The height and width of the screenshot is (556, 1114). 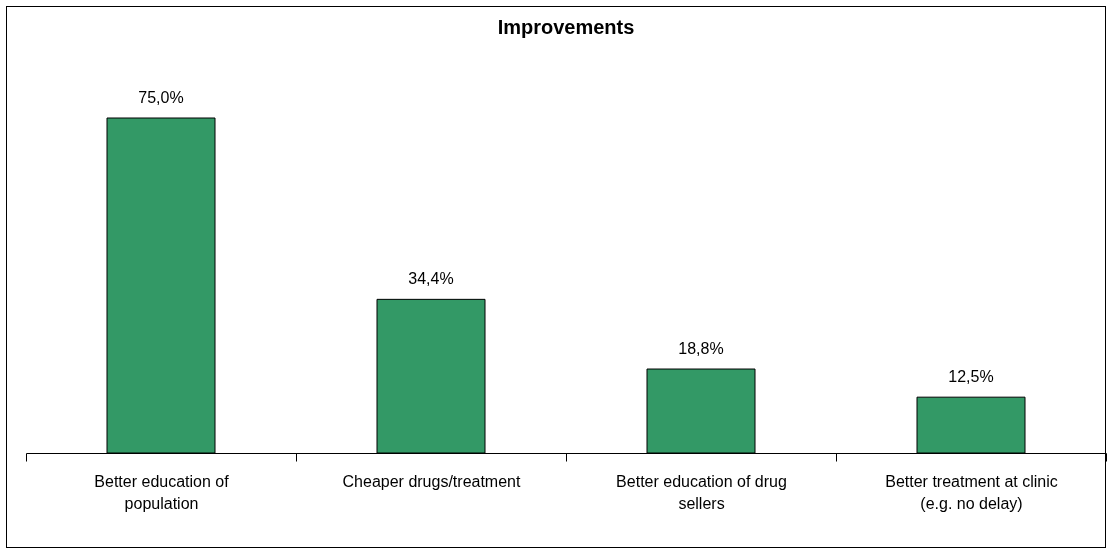 What do you see at coordinates (971, 377) in the screenshot?
I see `data-label: 12,5%` at bounding box center [971, 377].